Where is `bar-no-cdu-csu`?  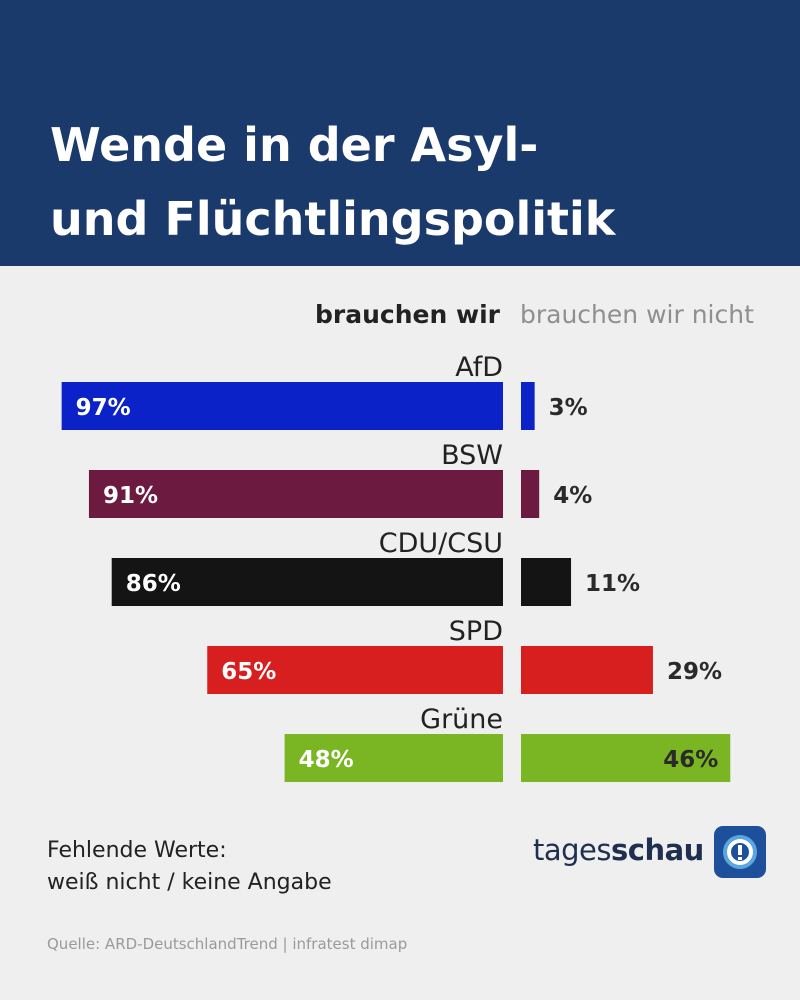 bar-no-cdu-csu is located at coordinates (546, 582).